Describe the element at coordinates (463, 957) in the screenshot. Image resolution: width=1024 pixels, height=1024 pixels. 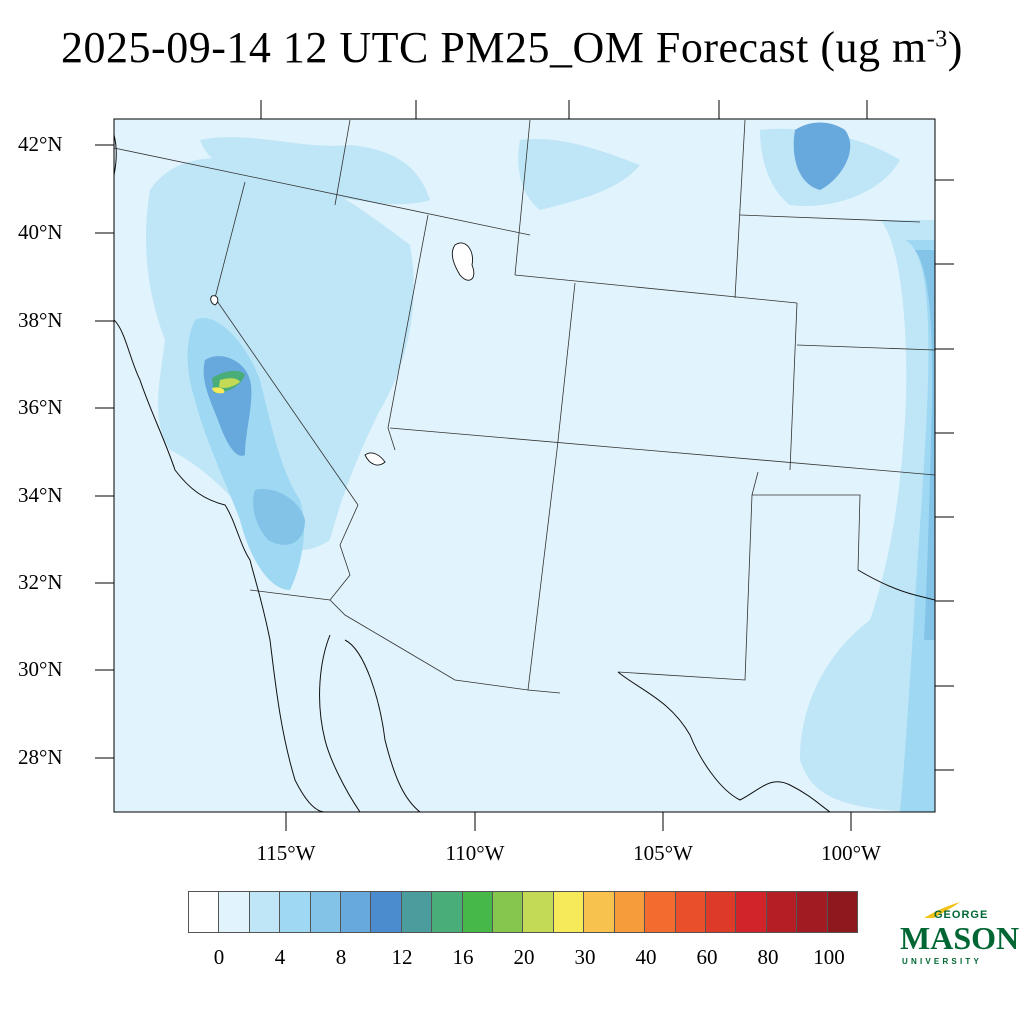
I see `colorbar-label: 16` at that location.